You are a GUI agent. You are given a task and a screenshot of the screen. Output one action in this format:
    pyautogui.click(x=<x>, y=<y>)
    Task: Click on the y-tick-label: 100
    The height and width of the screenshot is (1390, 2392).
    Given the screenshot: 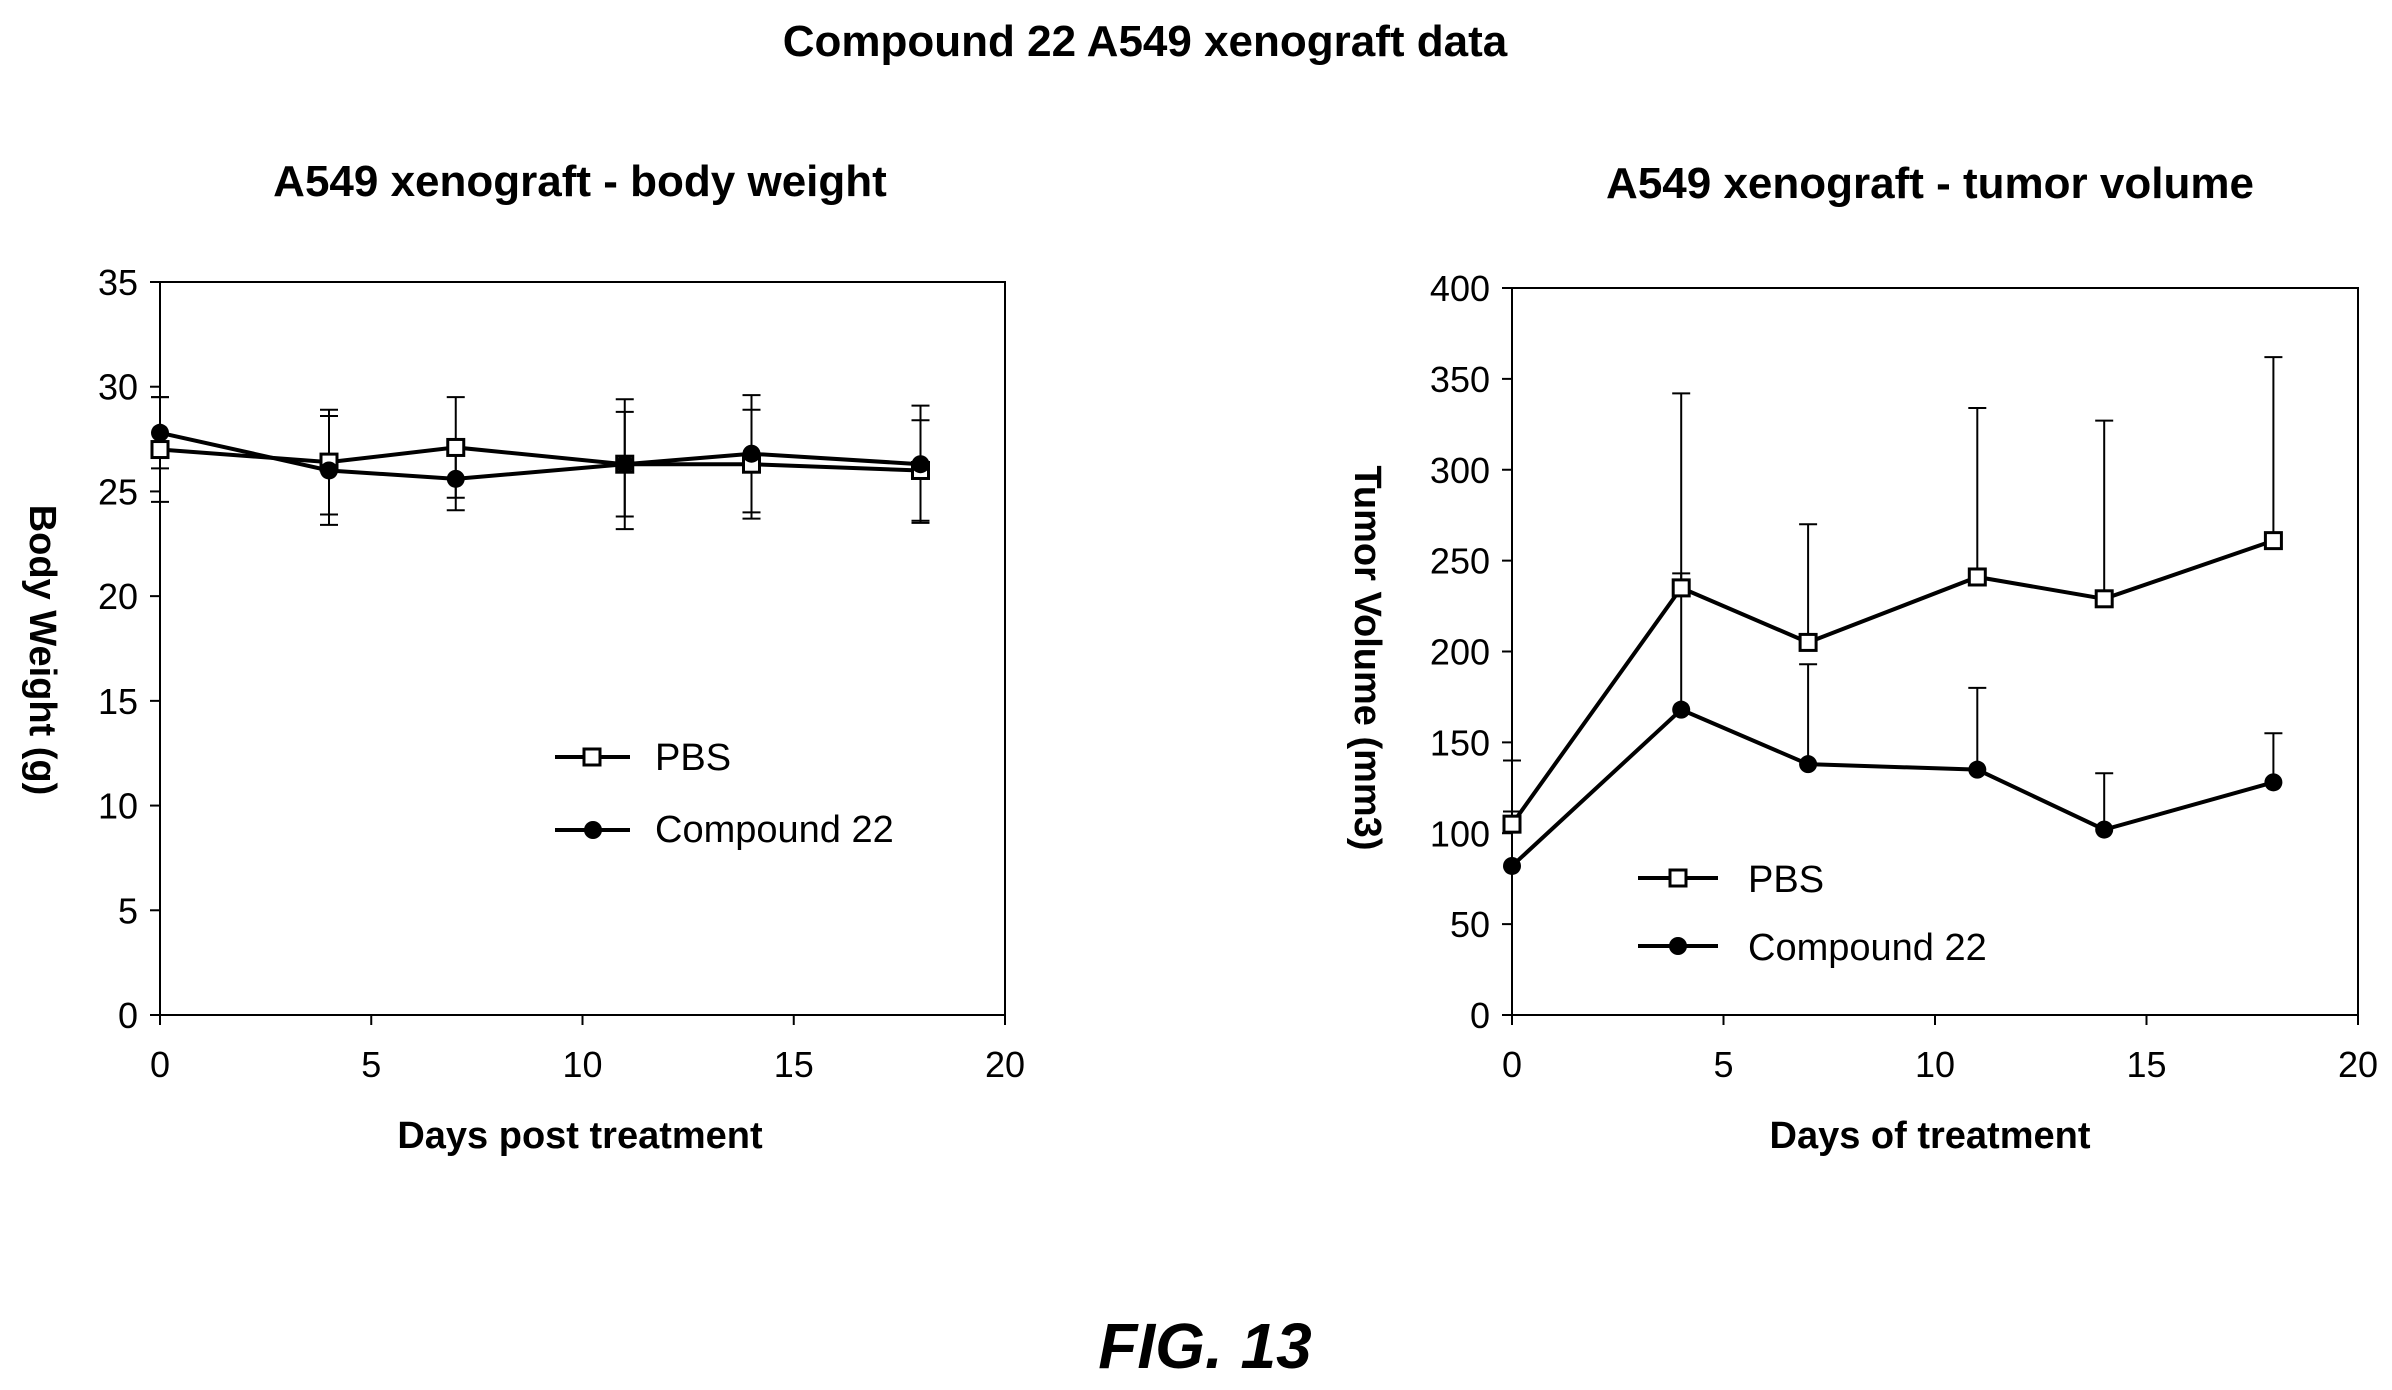 What is the action you would take?
    pyautogui.click(x=1460, y=833)
    